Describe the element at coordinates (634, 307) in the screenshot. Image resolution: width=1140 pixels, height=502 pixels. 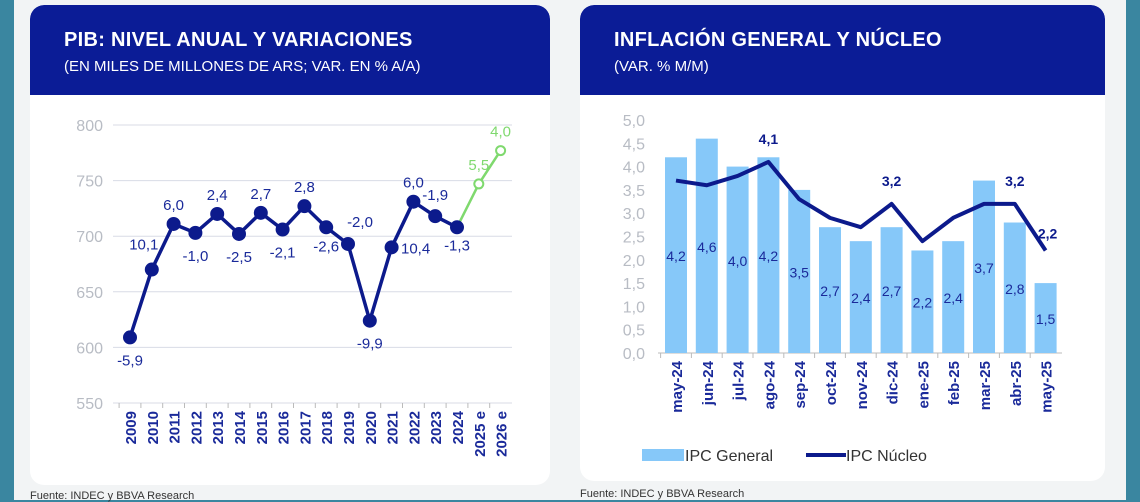
I see `y-tick-label: 1,0` at that location.